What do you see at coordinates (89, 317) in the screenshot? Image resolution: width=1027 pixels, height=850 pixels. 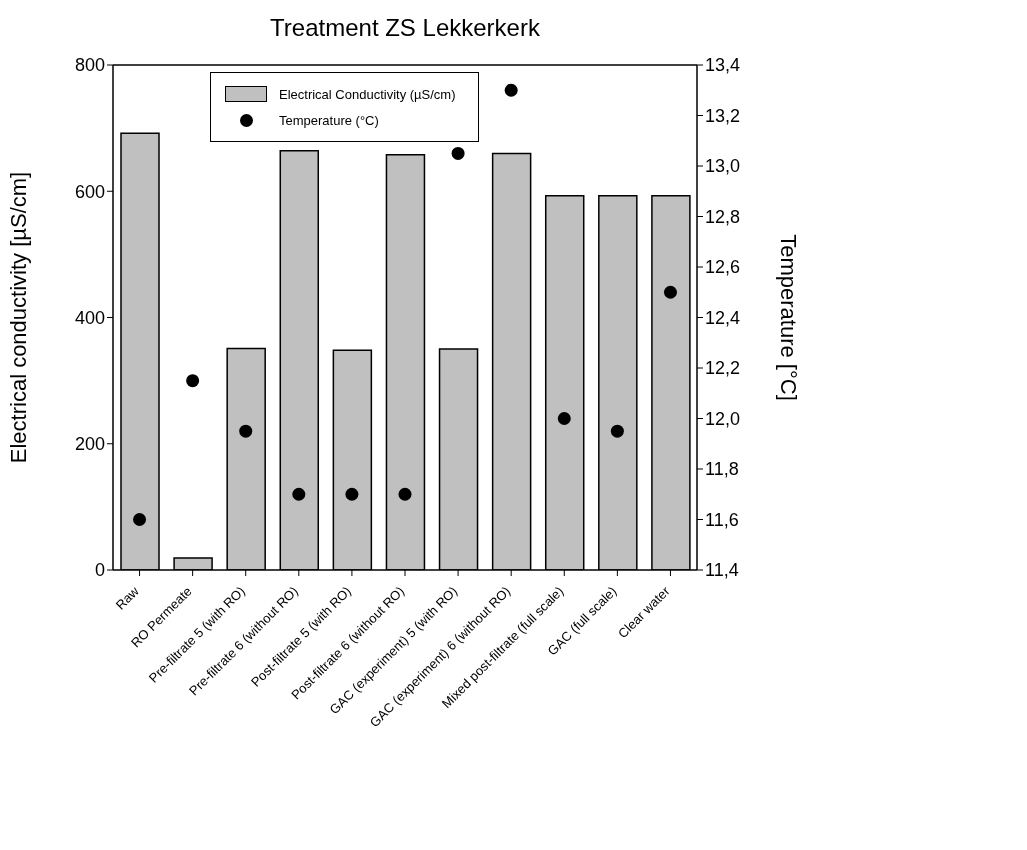 I see `y-tick-label: 400` at bounding box center [89, 317].